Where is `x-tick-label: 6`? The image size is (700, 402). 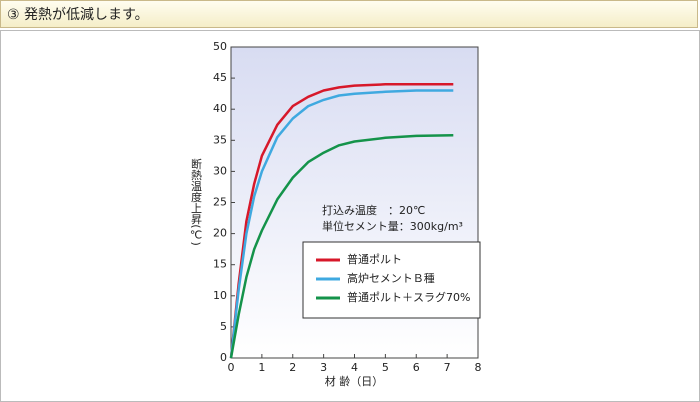 x-tick-label: 6 is located at coordinates (416, 367).